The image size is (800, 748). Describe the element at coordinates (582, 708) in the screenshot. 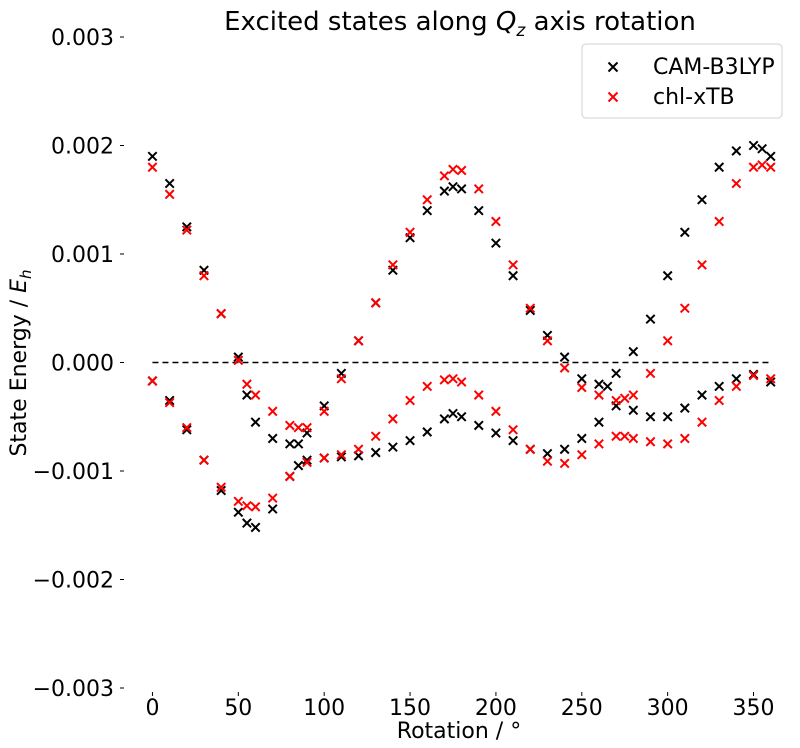

I see `x-tick-label: 250` at that location.